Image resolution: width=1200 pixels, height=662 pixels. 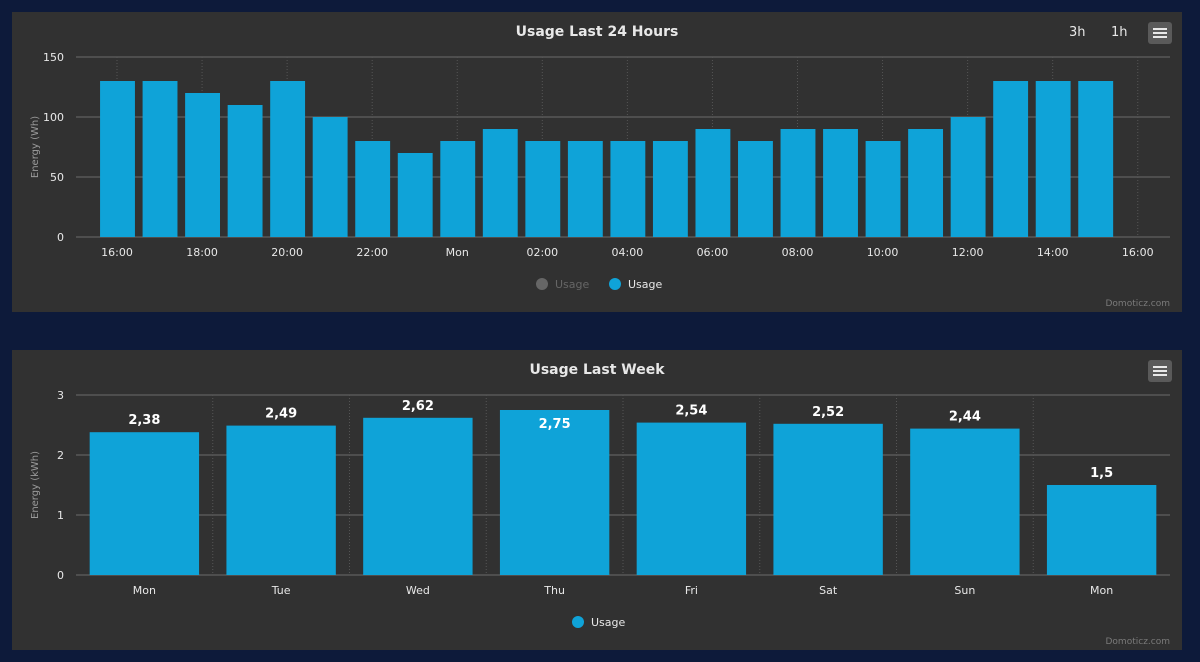 I want to click on x-tick-label: Sun, so click(x=964, y=590).